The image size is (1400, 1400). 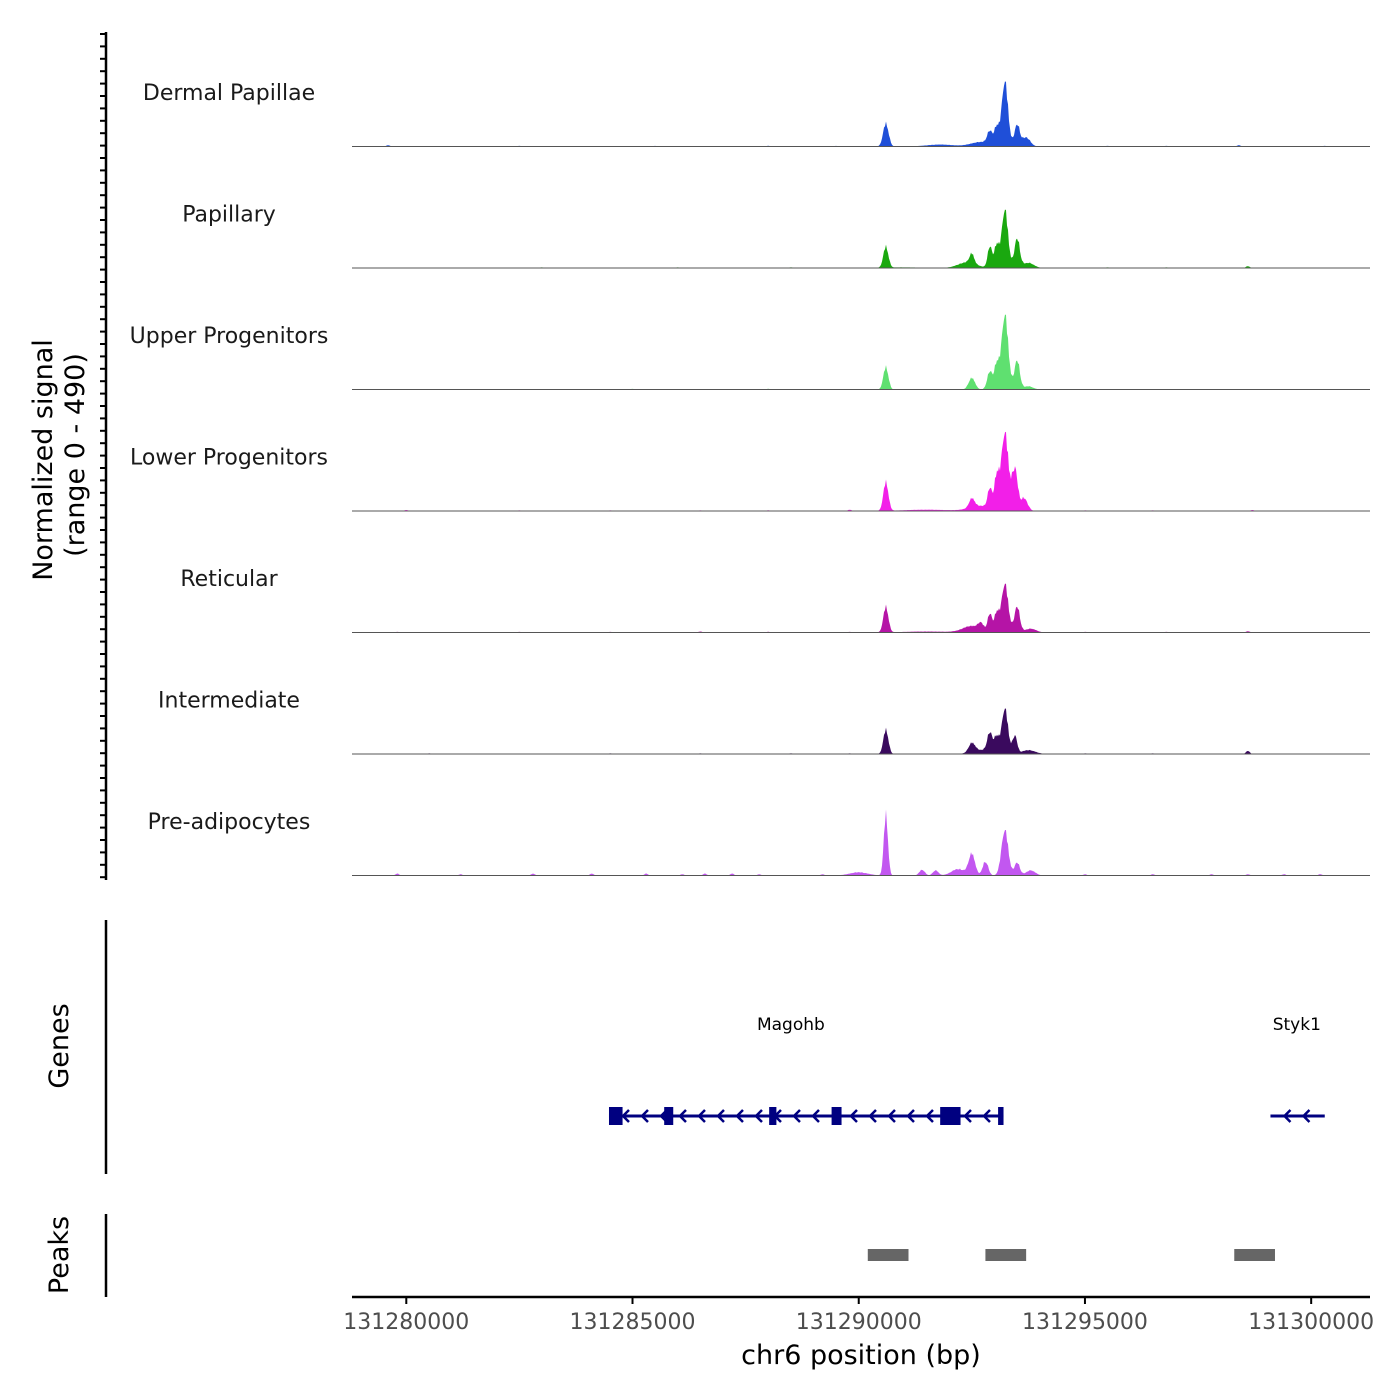 What do you see at coordinates (43, 460) in the screenshot?
I see `y-axis-title: Normalized signal` at bounding box center [43, 460].